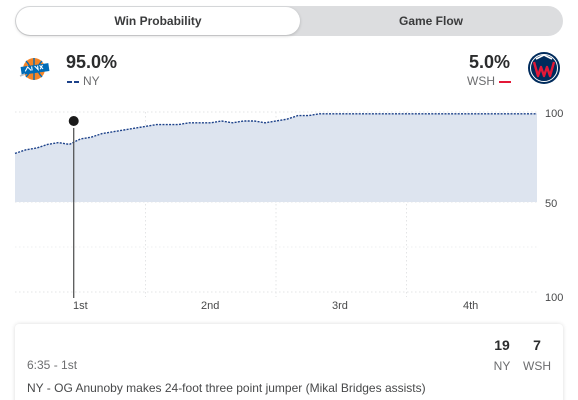  I want to click on home-team-abbr: NY, so click(91, 81).